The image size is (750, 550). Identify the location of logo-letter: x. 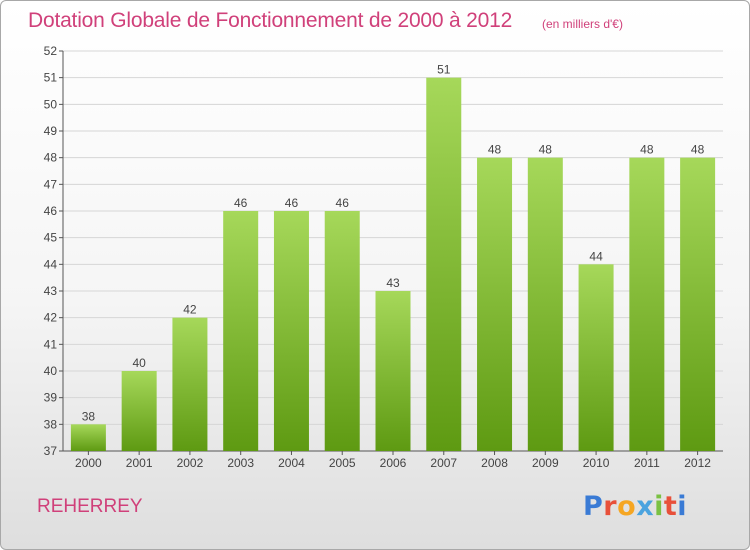
(645, 506).